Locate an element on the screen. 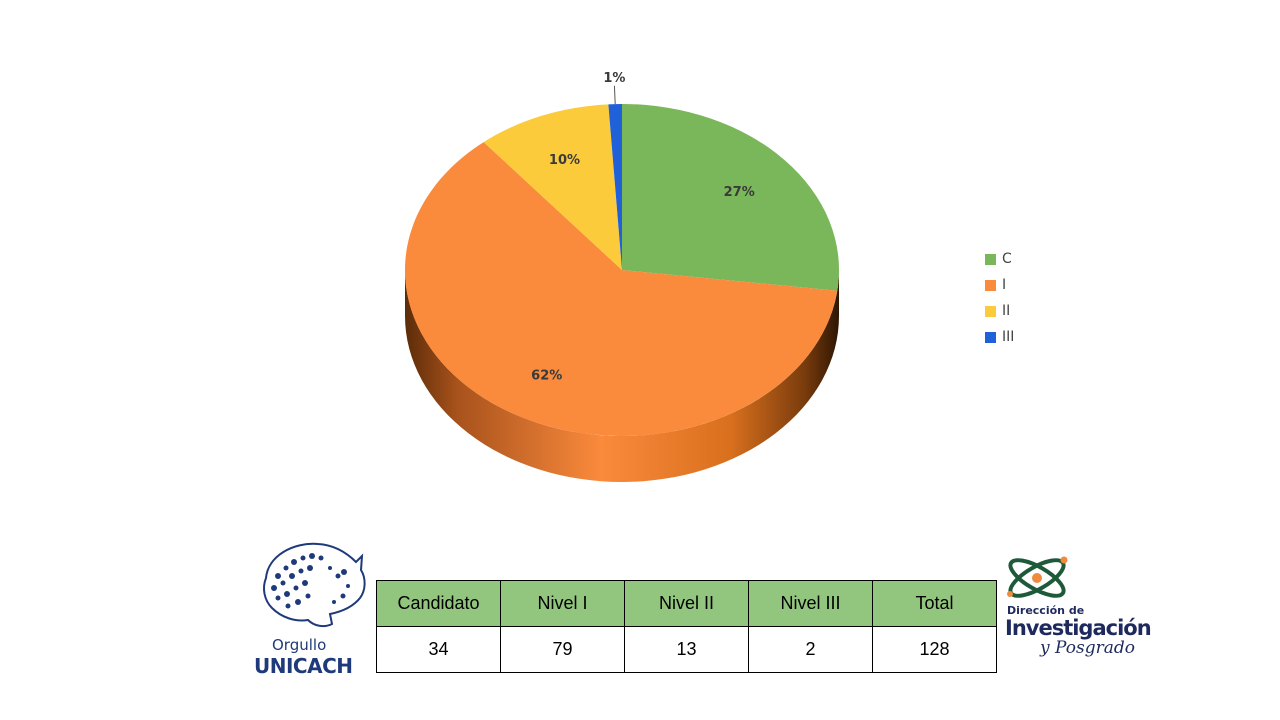 The image size is (1280, 720). table-cell: 13 is located at coordinates (686, 649).